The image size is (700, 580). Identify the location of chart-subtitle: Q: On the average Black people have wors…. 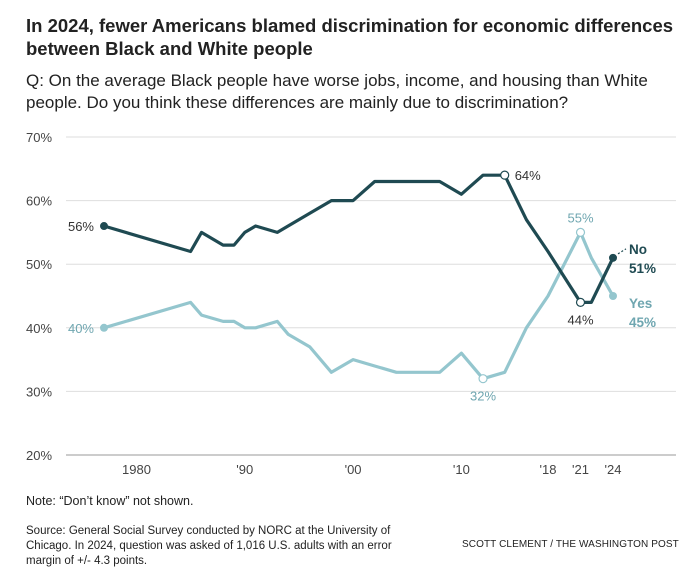
(337, 91).